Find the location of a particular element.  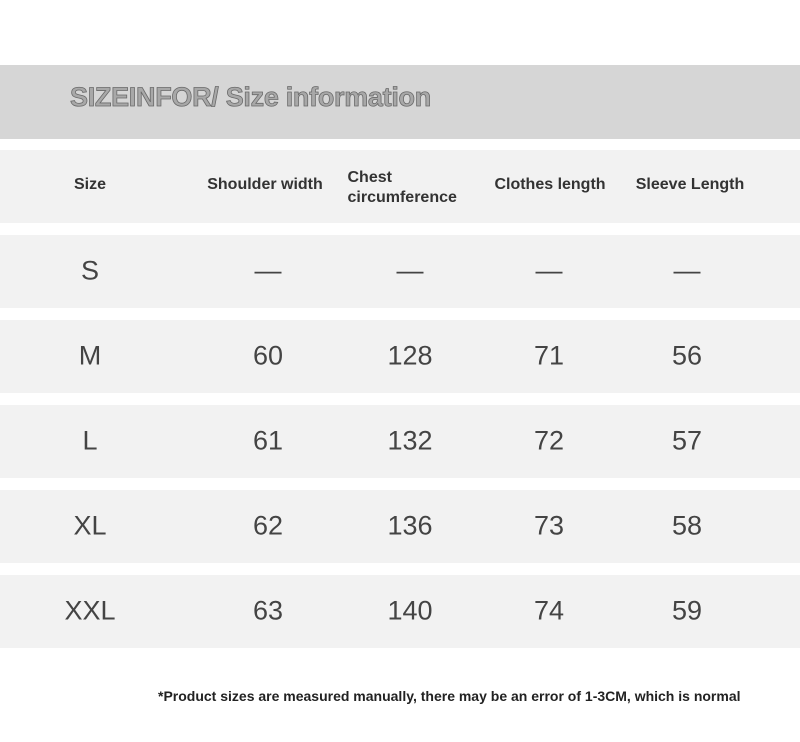

measurement-value: 60 is located at coordinates (268, 355).